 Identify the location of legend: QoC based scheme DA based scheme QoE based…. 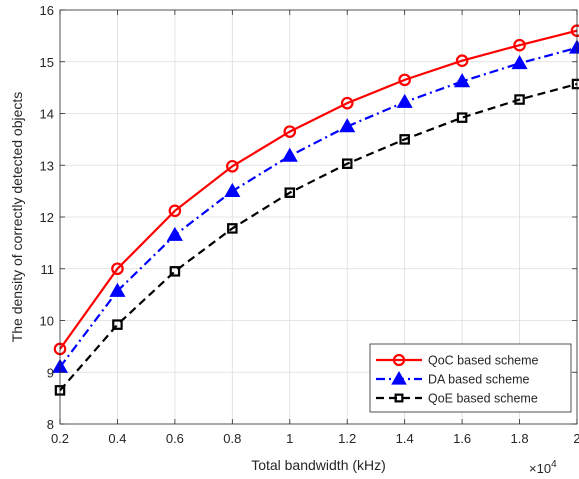
(470, 378).